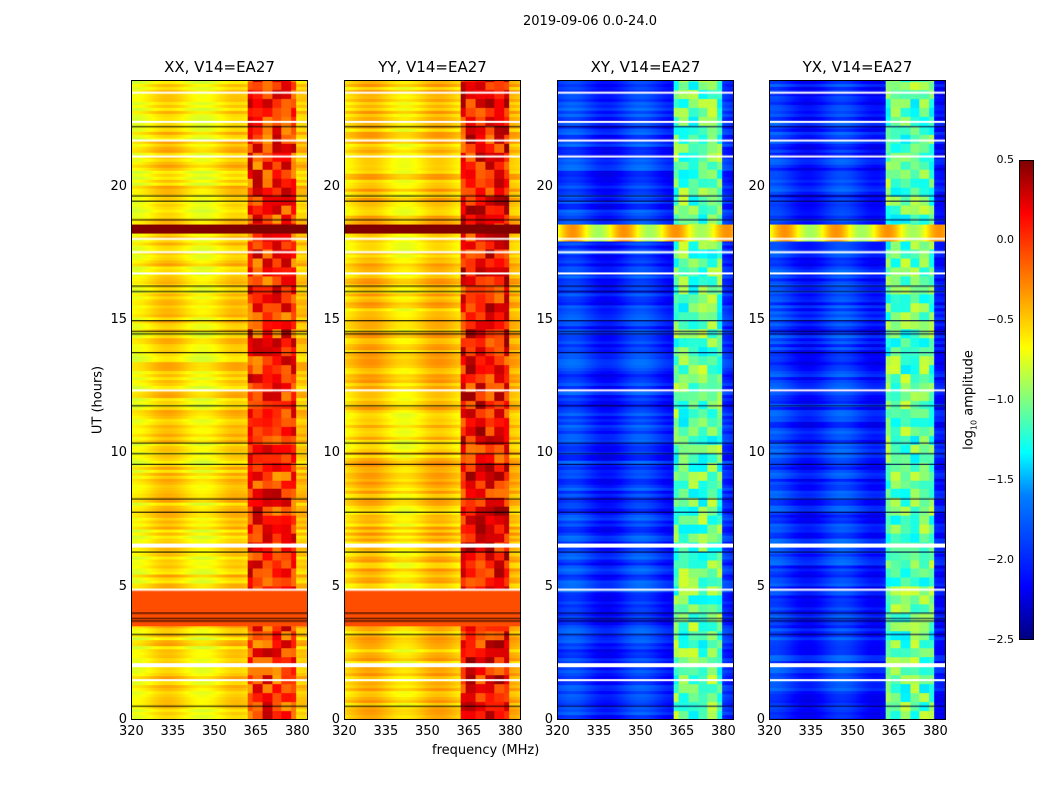  I want to click on panel-title: YY, V14=EA27, so click(432, 67).